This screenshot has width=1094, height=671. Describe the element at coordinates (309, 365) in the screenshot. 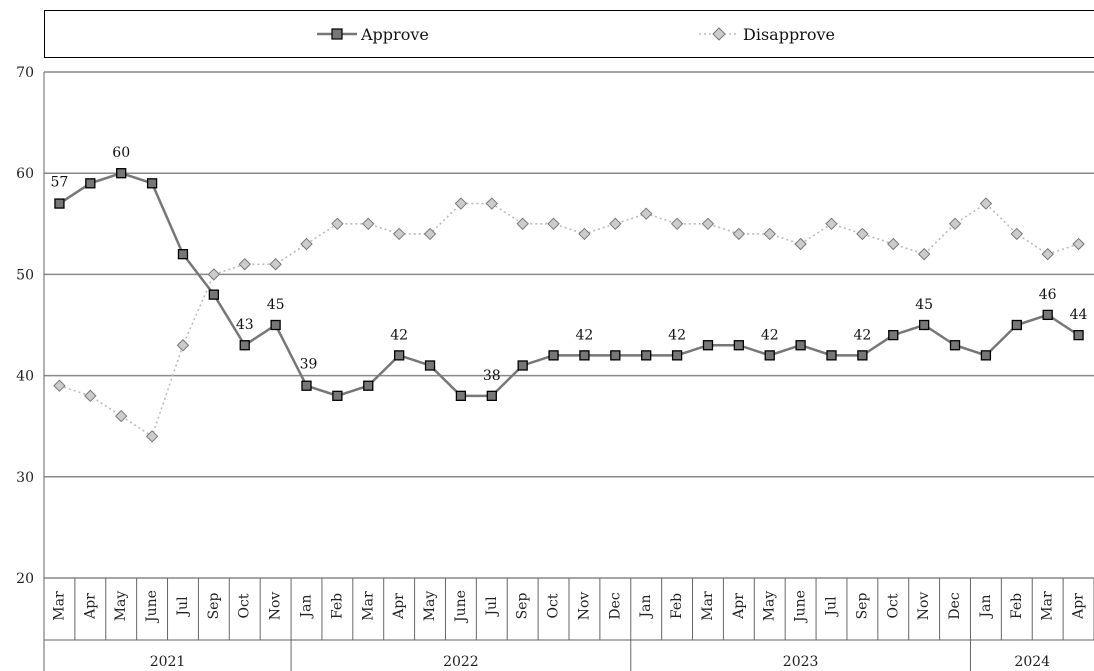

I see `data-label-approve: 39` at that location.